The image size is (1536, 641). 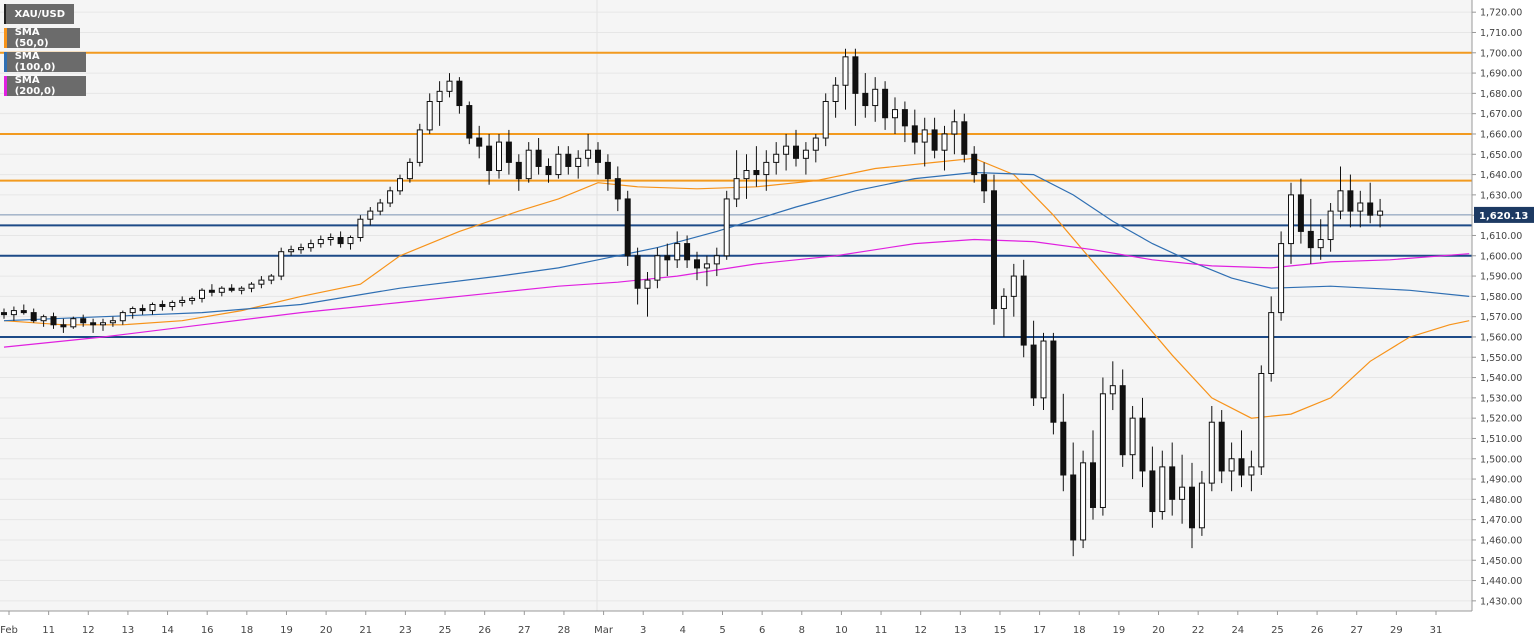 What do you see at coordinates (1501, 317) in the screenshot?
I see `y-tick-label: 1,570.00` at bounding box center [1501, 317].